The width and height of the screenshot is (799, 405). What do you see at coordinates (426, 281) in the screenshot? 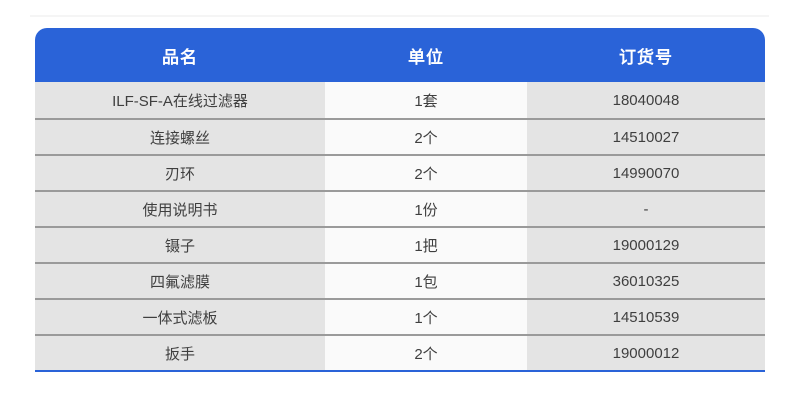
I see `cell-unit: 1包` at bounding box center [426, 281].